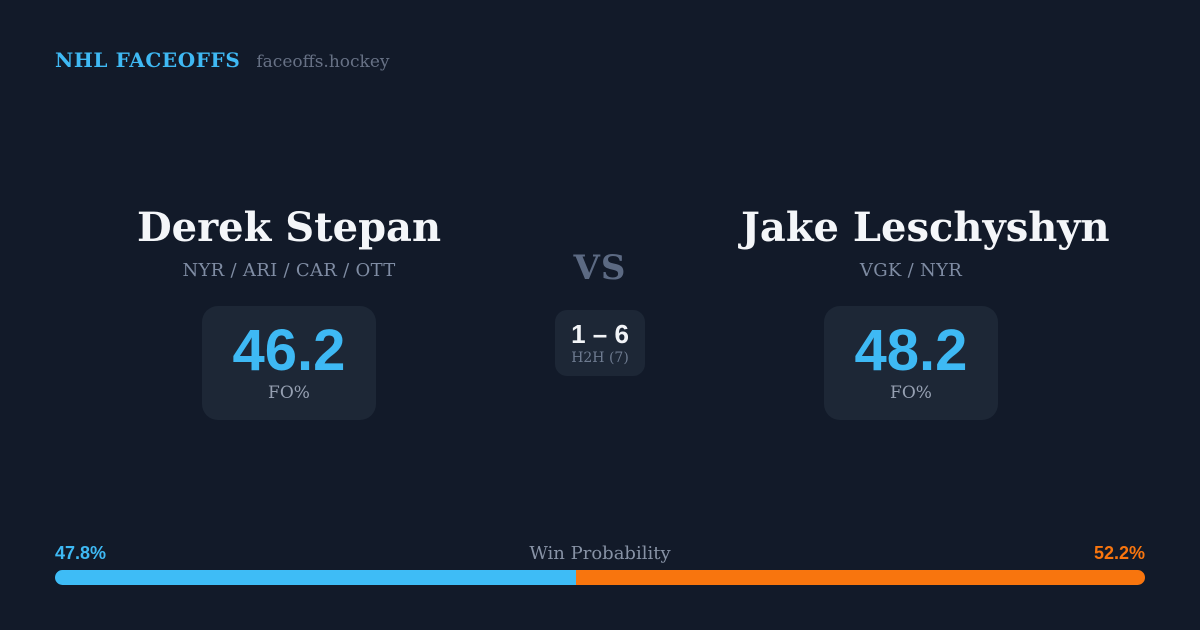 The width and height of the screenshot is (1200, 630). I want to click on player-card-right: Jake Leschyshyn VGK / NYR 48.2 FO%, so click(925, 312).